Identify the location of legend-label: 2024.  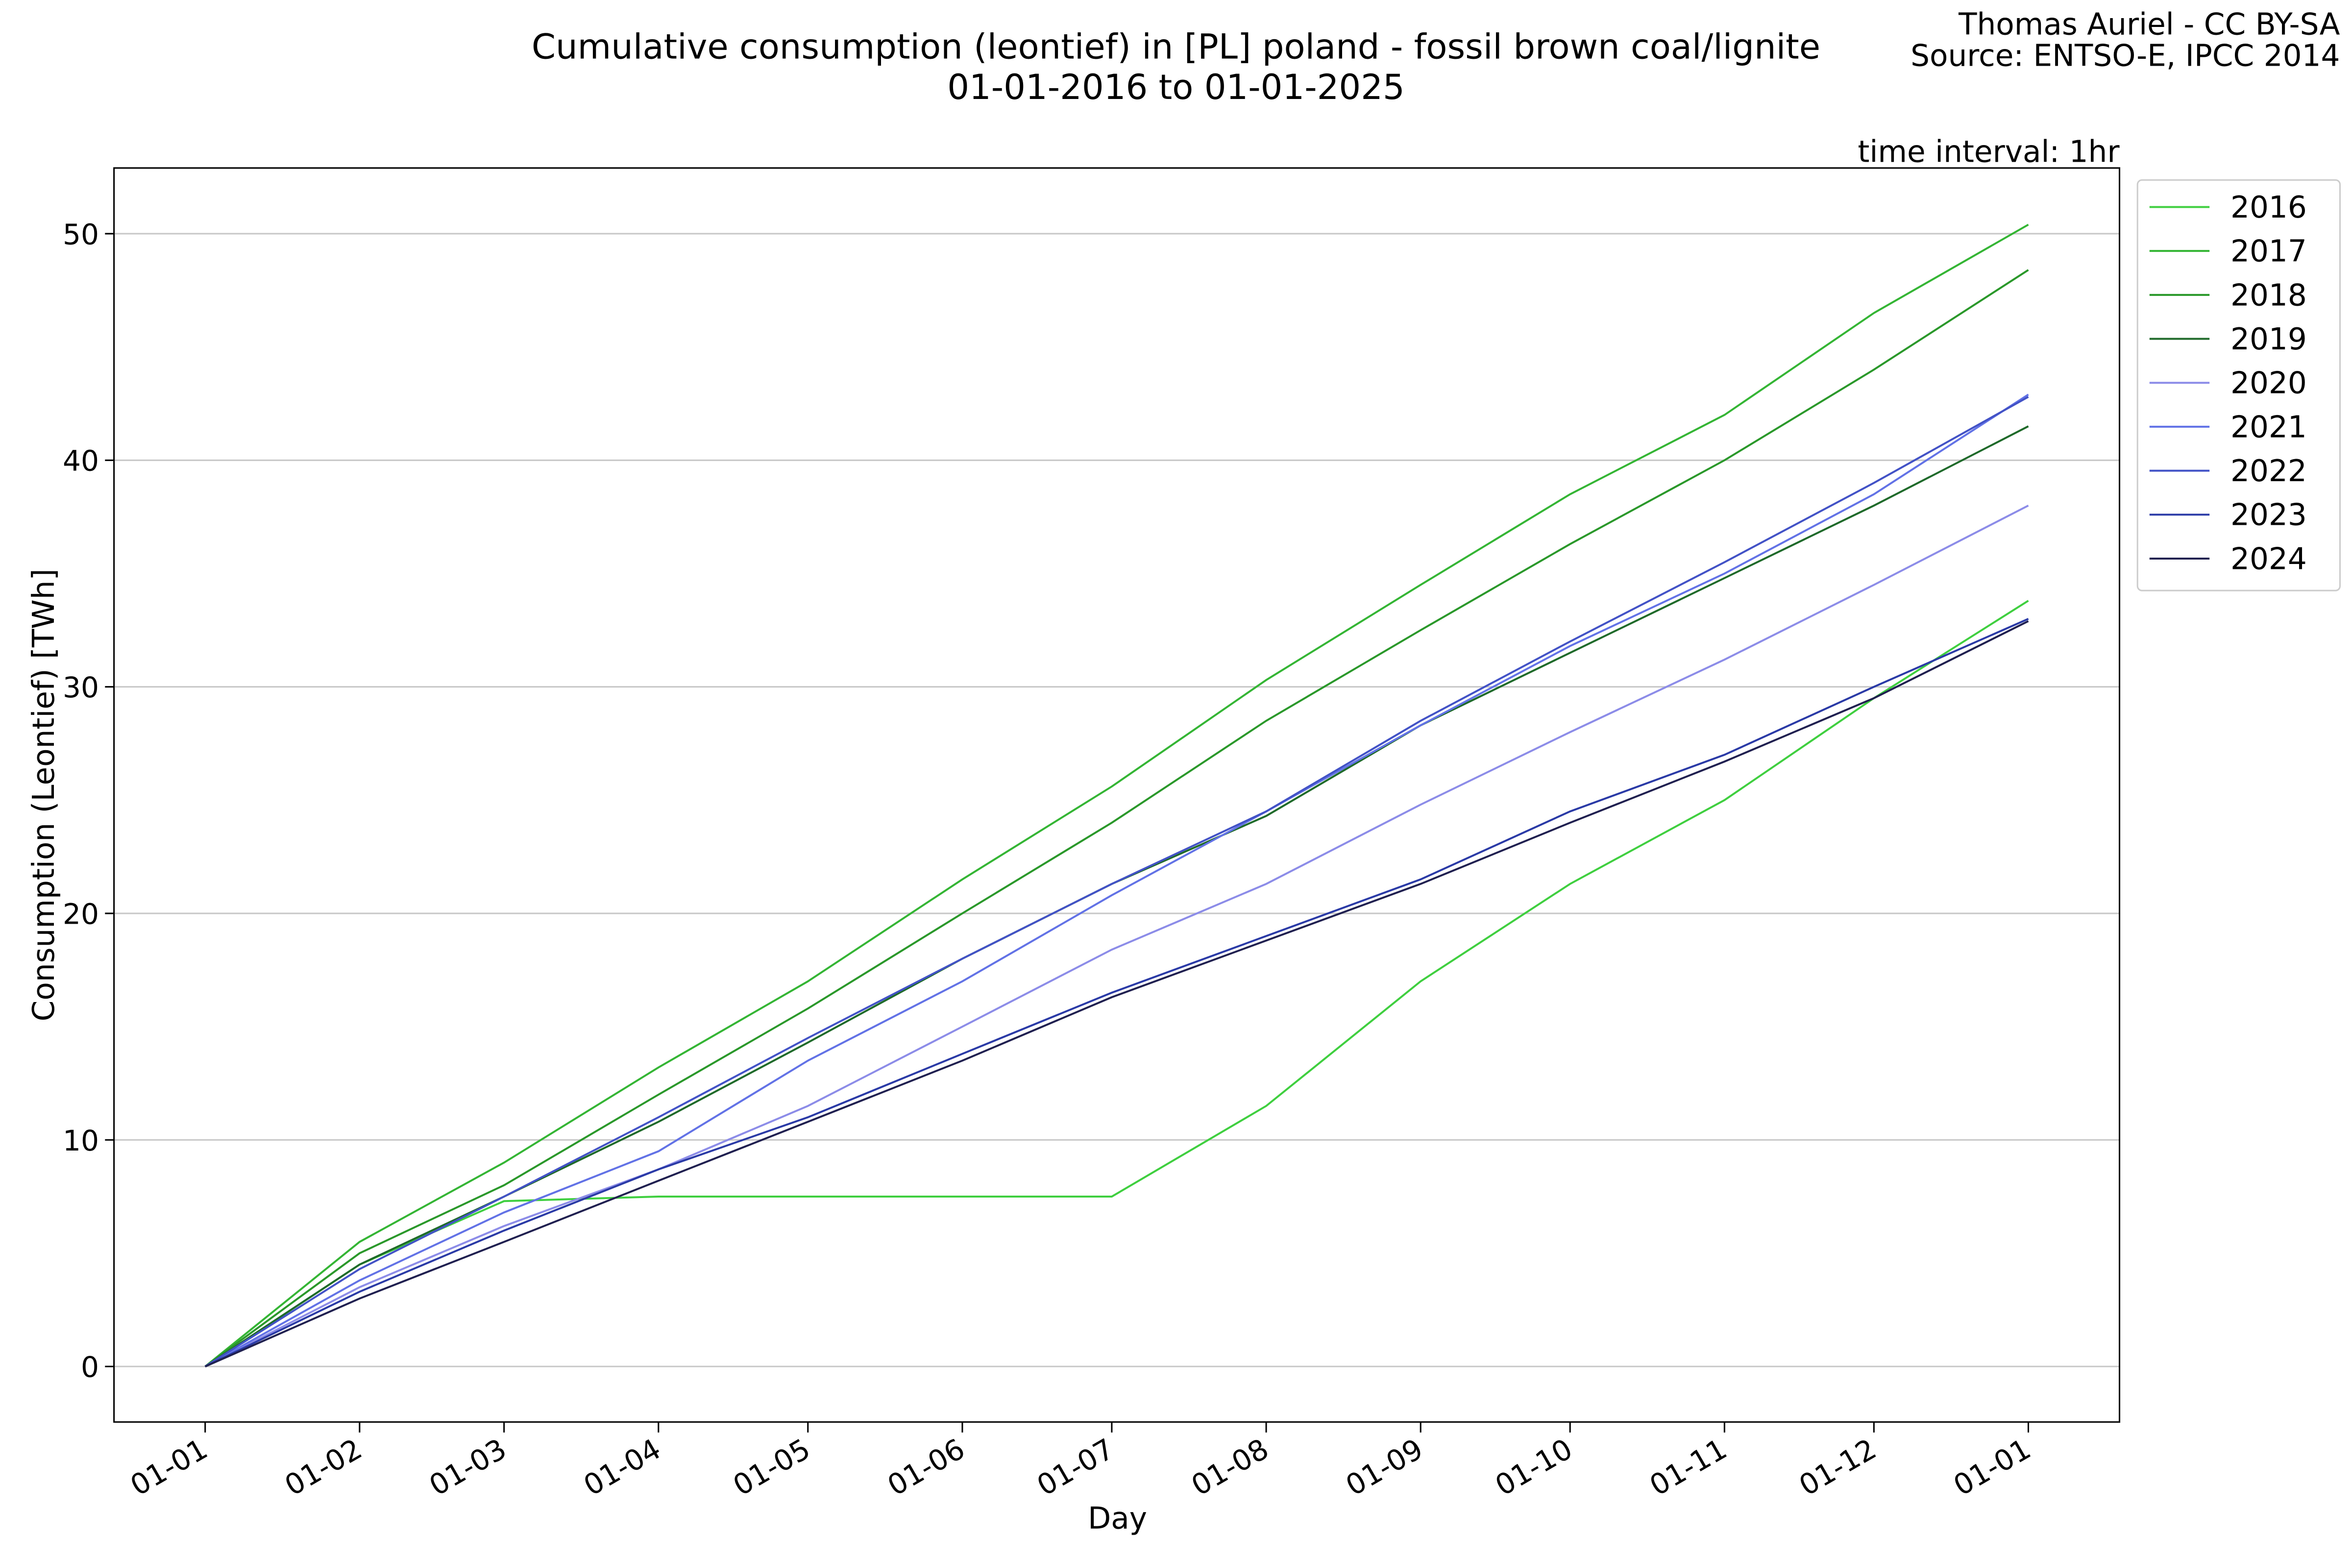
(2268, 558).